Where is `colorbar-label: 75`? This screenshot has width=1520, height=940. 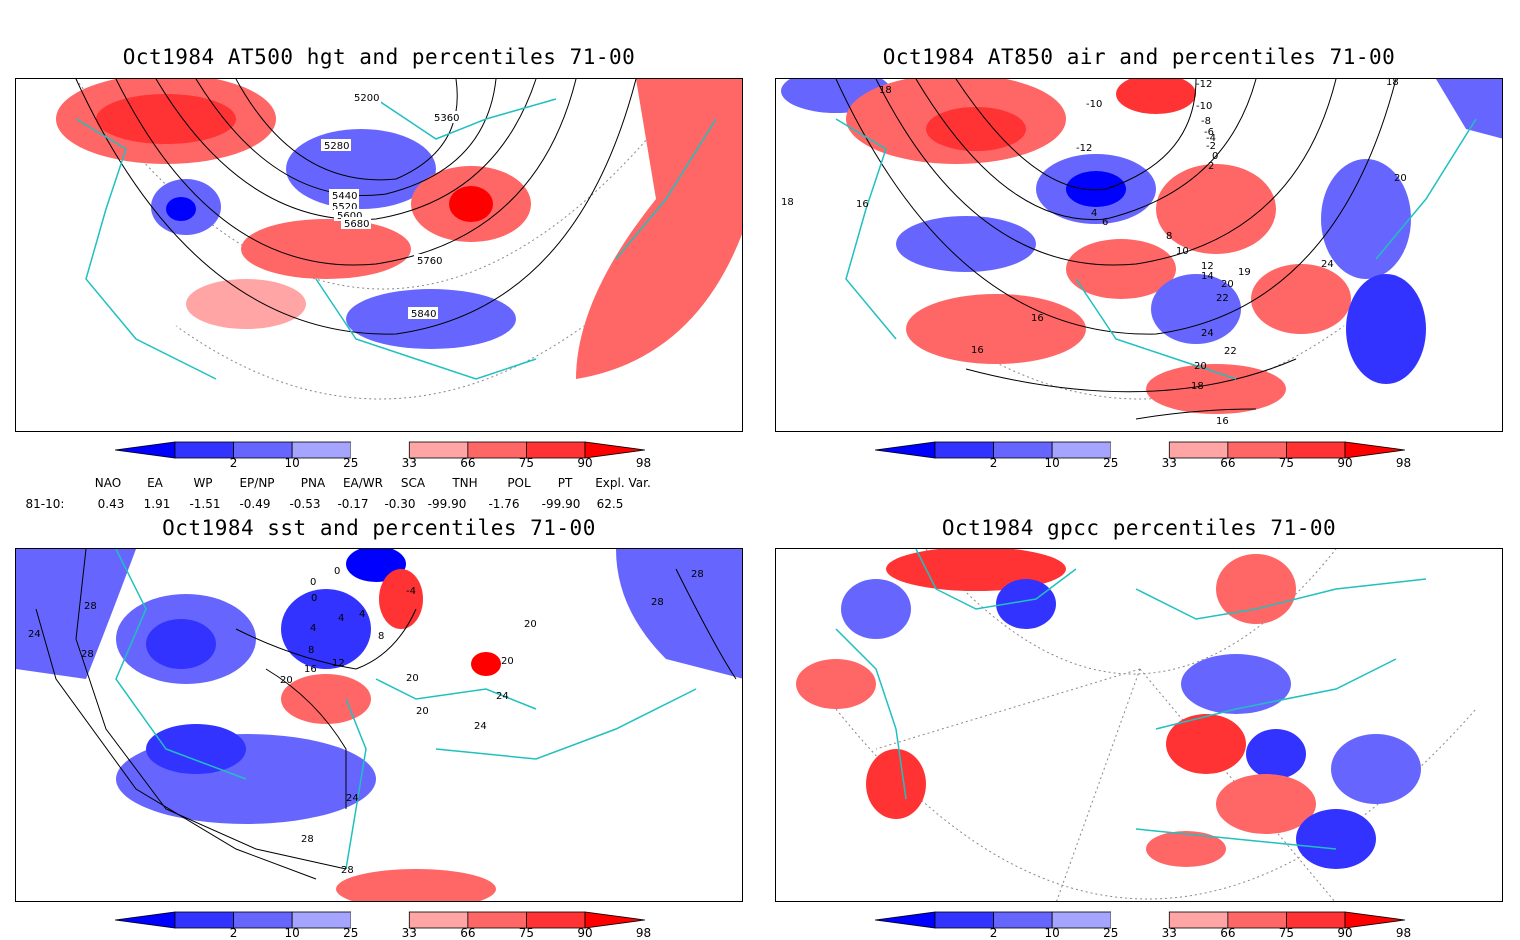 colorbar-label: 75 is located at coordinates (1286, 933).